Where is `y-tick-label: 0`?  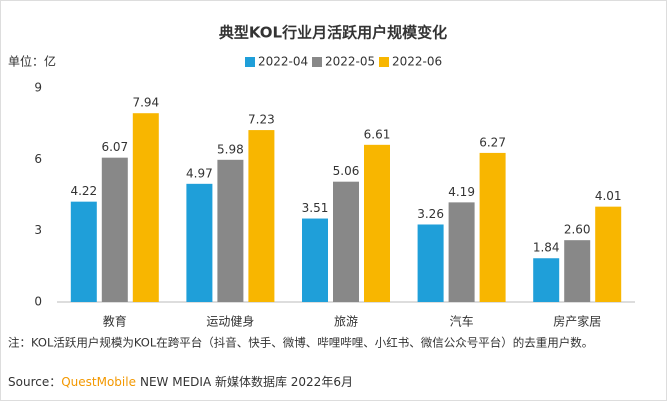 y-tick-label: 0 is located at coordinates (38, 302).